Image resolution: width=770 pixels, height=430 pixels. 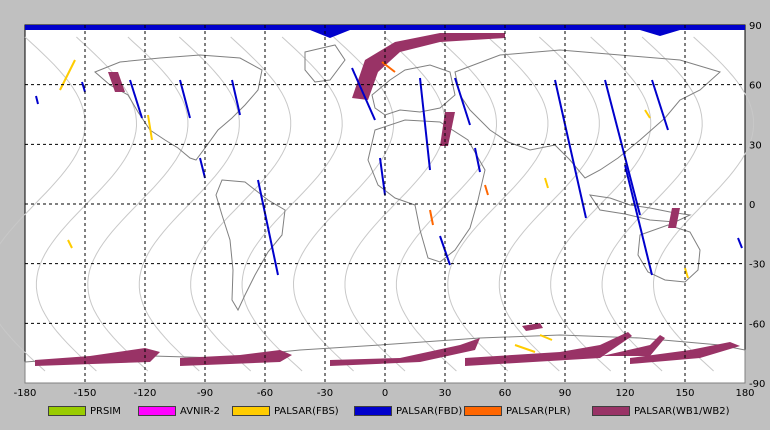 I want to click on swath-wb-ant3, so click(x=405, y=352).